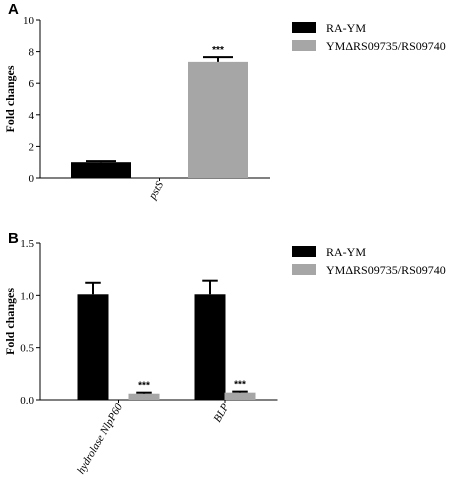 This screenshot has width=456, height=481. Describe the element at coordinates (13, 9) in the screenshot. I see `panel-label: A` at that location.